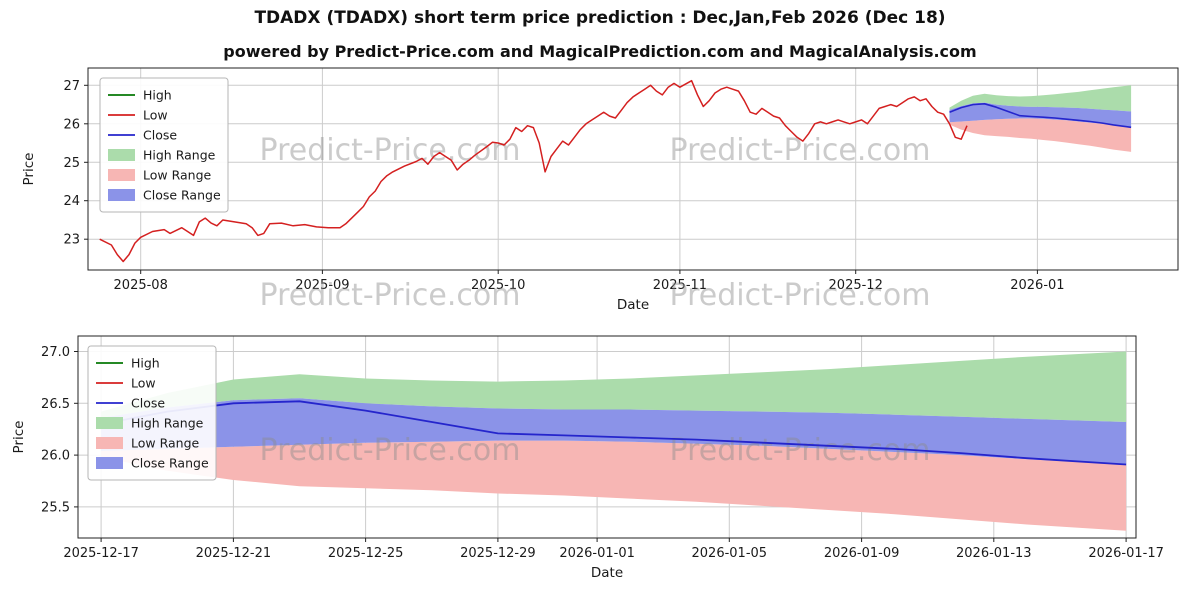 Image resolution: width=1200 pixels, height=600 pixels. What do you see at coordinates (234, 553) in the screenshot?
I see `x-tick-label: 2025-12-21` at bounding box center [234, 553].